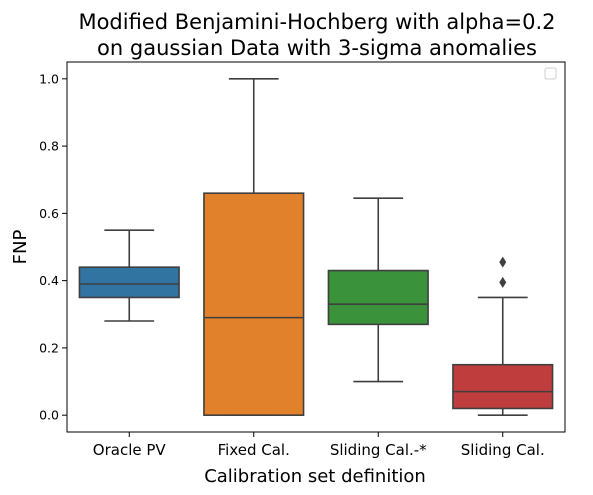  What do you see at coordinates (317, 48) in the screenshot?
I see `chart-title-line2: on gaussian Data with 3-sigma anomalies` at bounding box center [317, 48].